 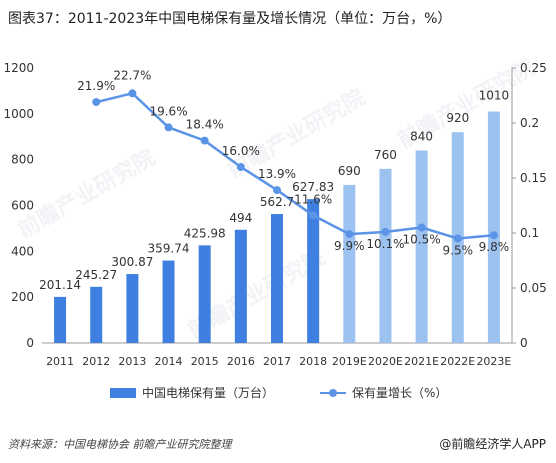 I want to click on growth-value-label: 10.1%, so click(x=385, y=244).